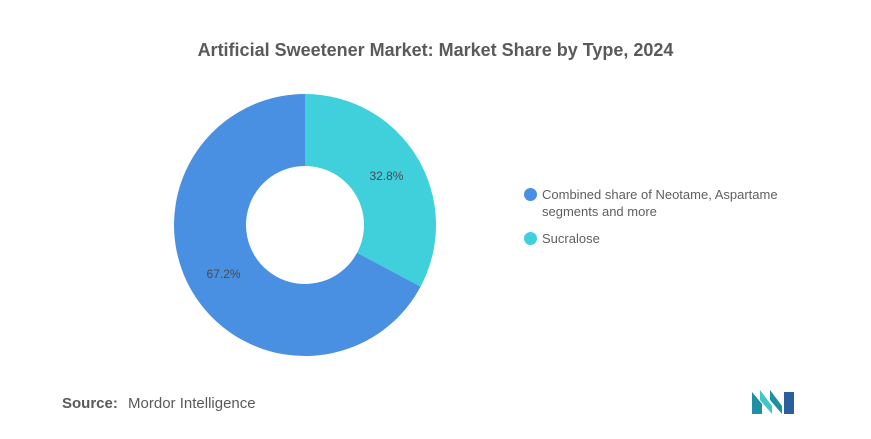 The height and width of the screenshot is (439, 871). Describe the element at coordinates (192, 403) in the screenshot. I see `source-text: Mordor Intelligence` at that location.